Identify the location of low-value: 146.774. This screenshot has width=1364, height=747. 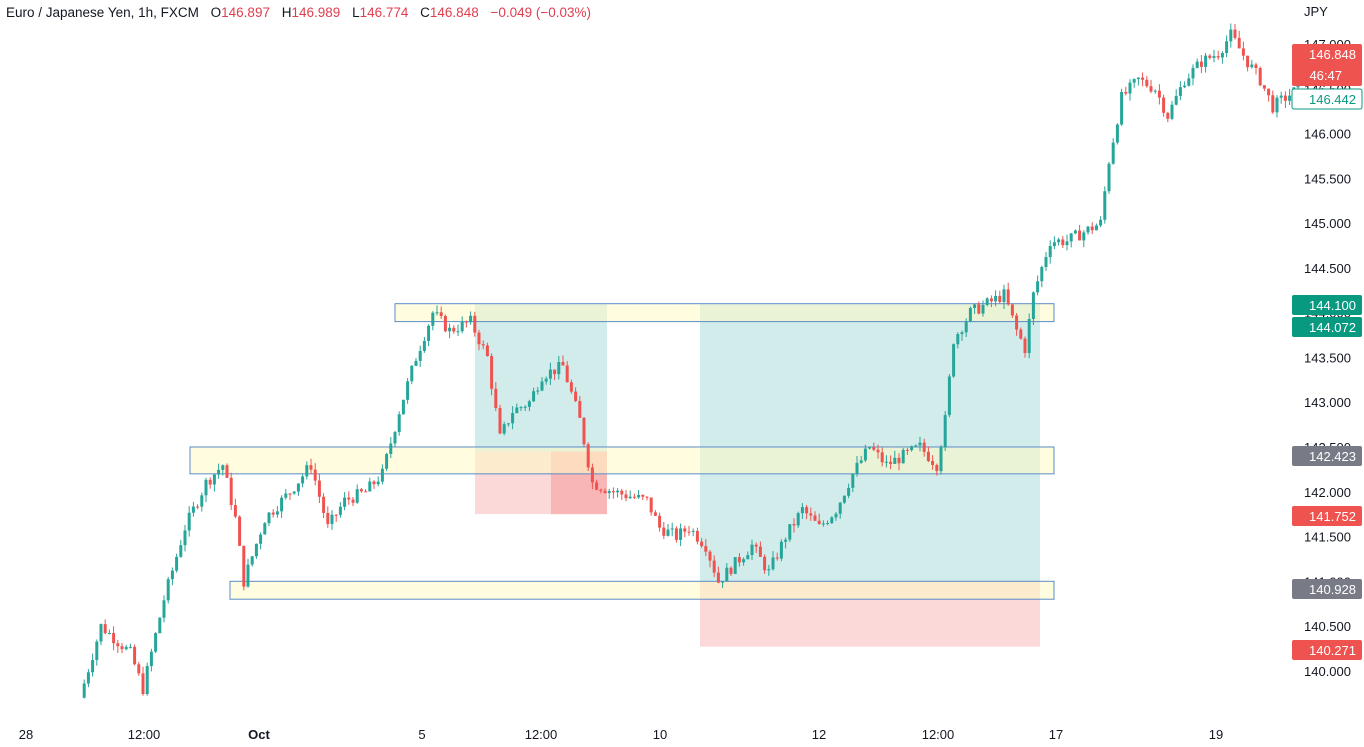
(384, 12).